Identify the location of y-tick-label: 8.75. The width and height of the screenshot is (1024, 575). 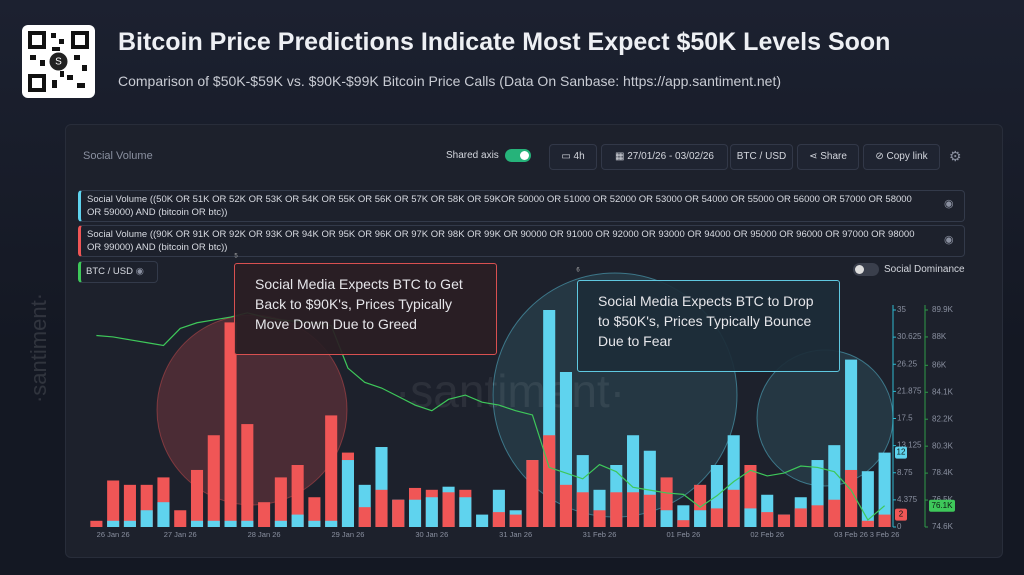
(905, 472).